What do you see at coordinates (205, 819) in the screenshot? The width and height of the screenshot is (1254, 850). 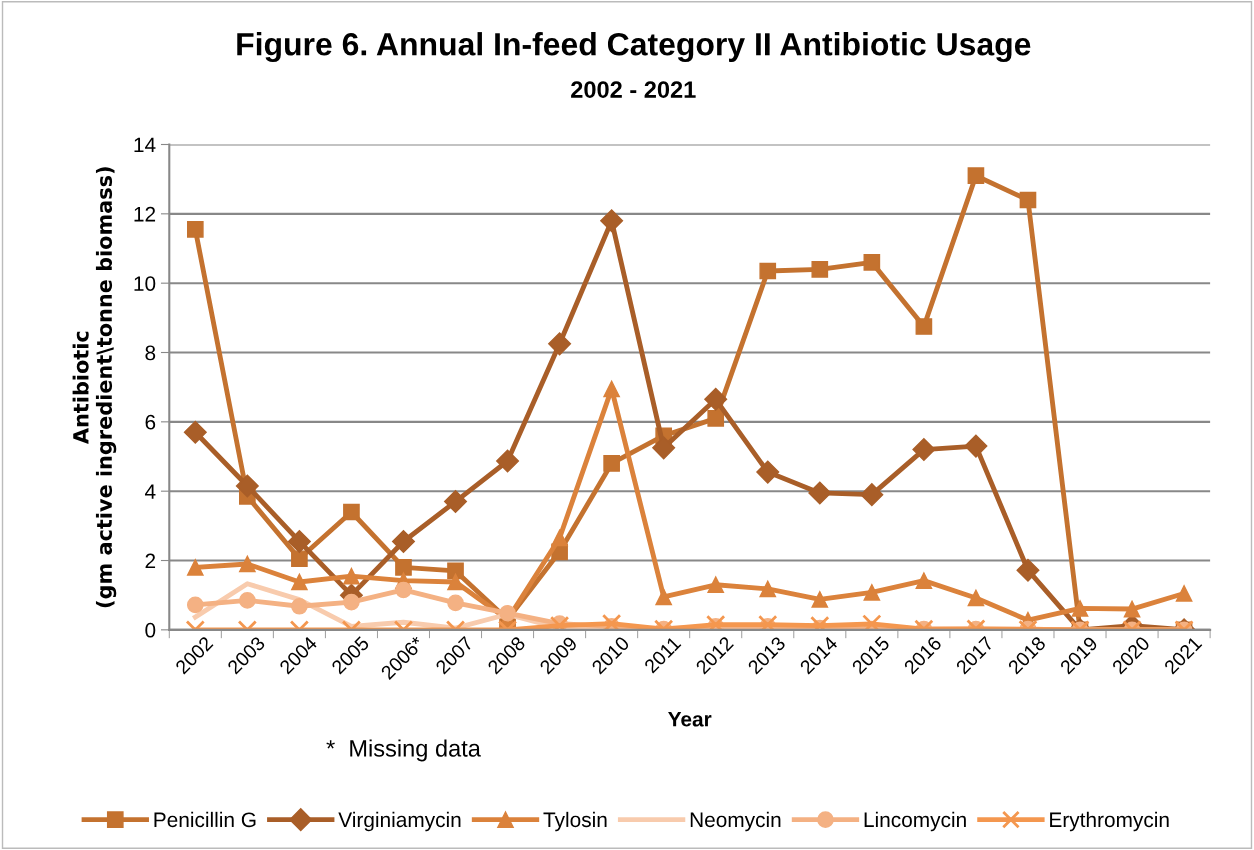 I see `legend-label: Penicillin G` at bounding box center [205, 819].